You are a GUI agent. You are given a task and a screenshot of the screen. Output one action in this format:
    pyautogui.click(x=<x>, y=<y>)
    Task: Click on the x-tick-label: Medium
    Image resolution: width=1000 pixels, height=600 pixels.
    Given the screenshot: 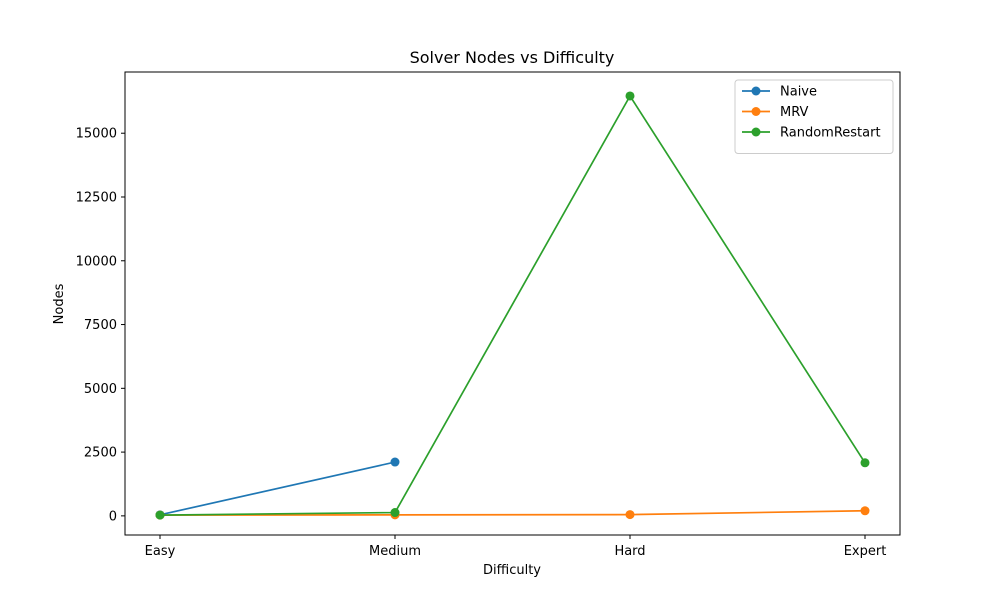 What is the action you would take?
    pyautogui.click(x=395, y=551)
    